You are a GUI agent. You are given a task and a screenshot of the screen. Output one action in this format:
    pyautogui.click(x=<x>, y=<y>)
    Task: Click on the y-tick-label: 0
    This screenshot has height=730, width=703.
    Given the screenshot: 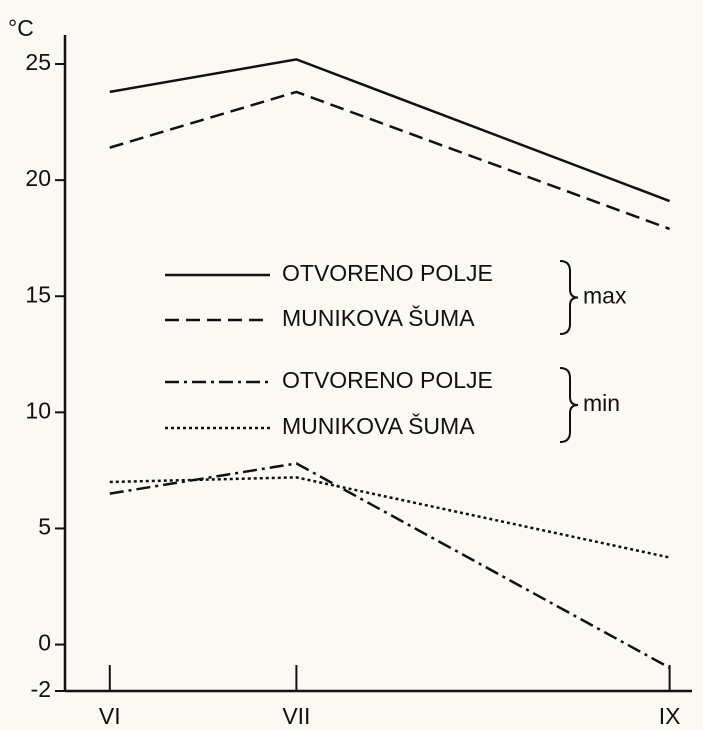 What is the action you would take?
    pyautogui.click(x=44, y=643)
    